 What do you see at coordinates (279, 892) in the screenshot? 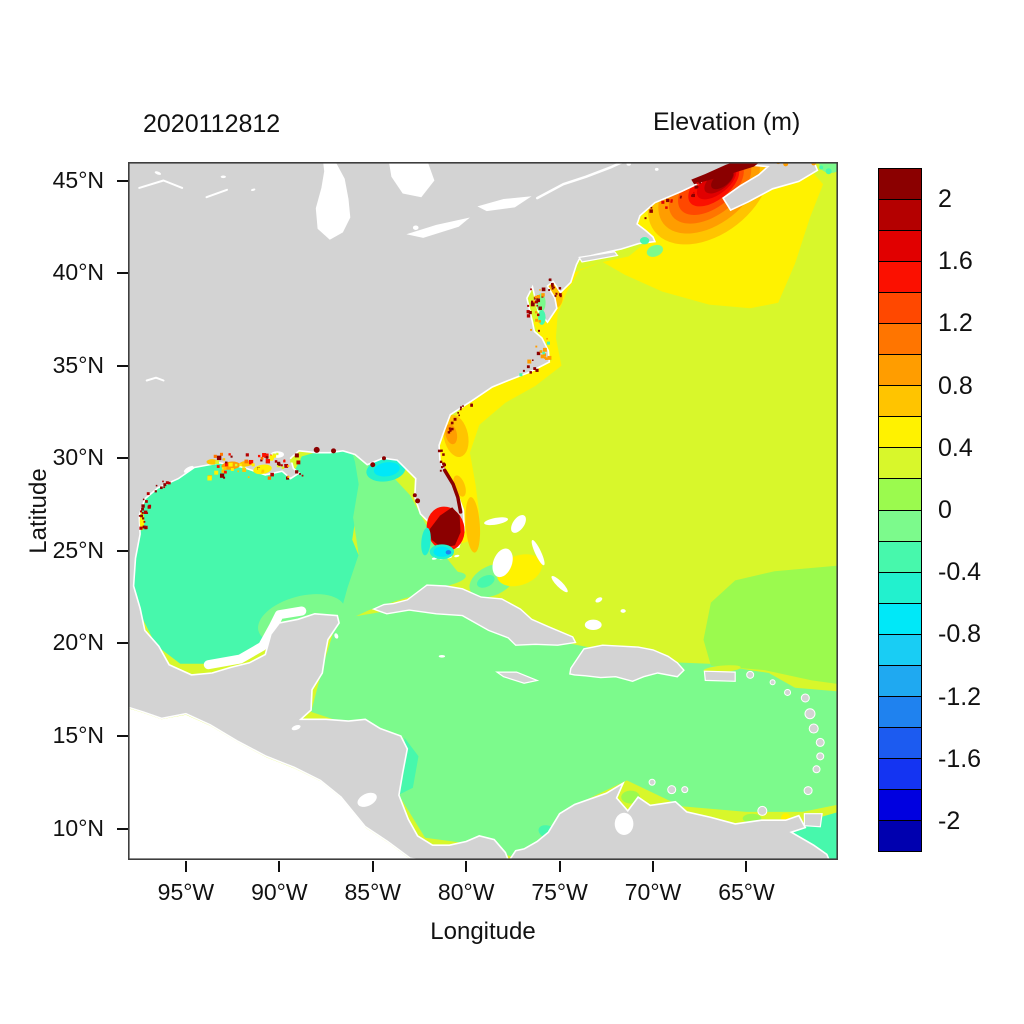
I see `x-tick-label: 90°W` at bounding box center [279, 892].